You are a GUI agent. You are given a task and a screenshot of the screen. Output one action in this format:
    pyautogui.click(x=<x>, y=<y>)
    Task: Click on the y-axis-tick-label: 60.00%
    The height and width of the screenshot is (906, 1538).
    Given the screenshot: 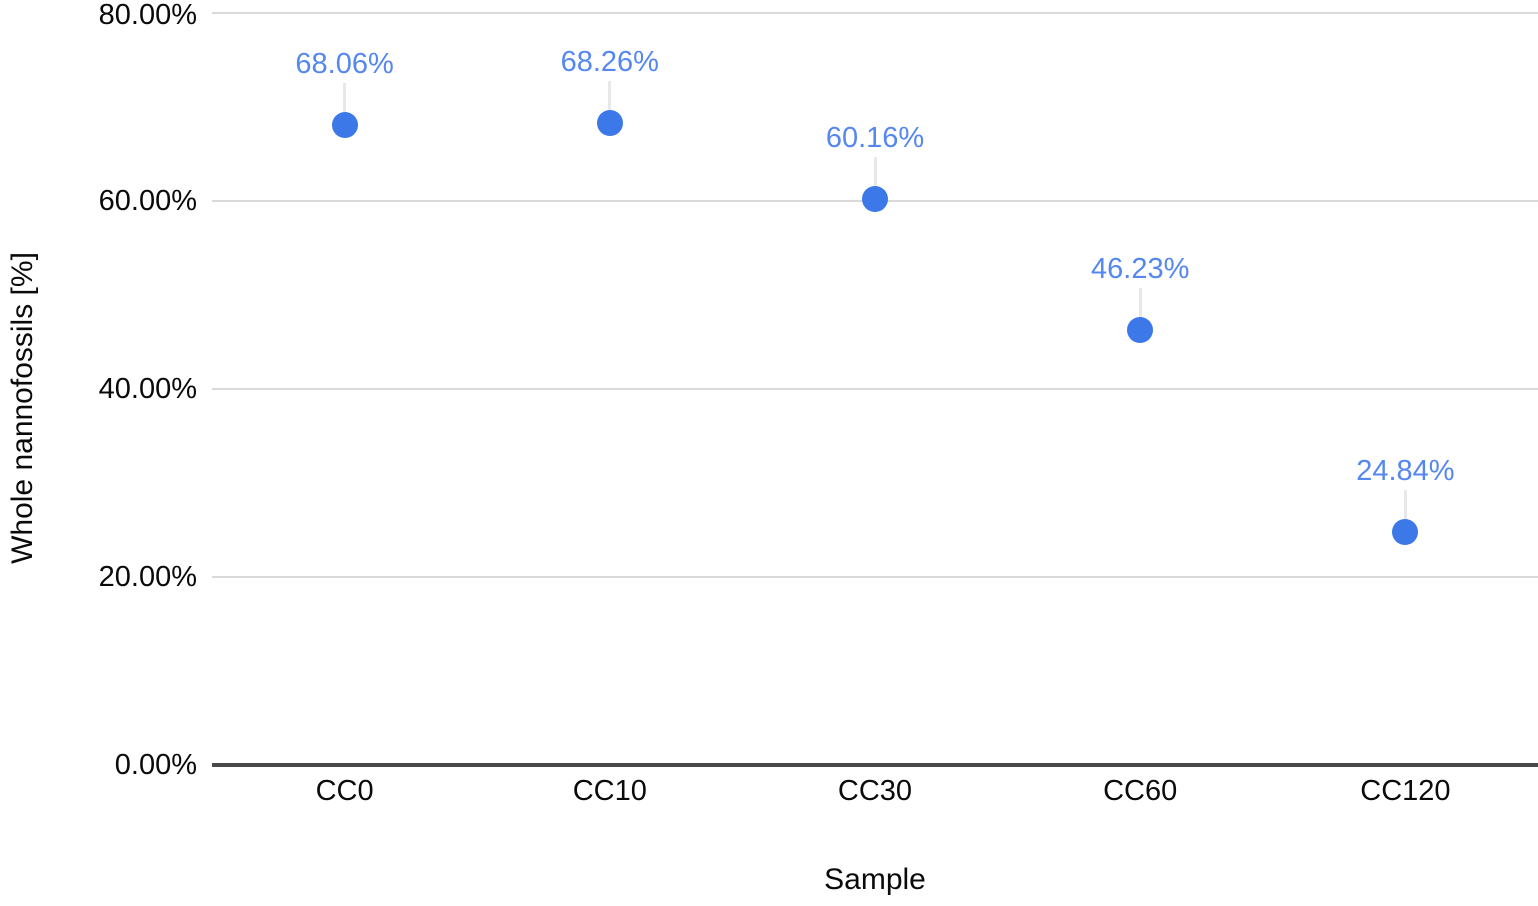 What is the action you would take?
    pyautogui.click(x=147, y=201)
    